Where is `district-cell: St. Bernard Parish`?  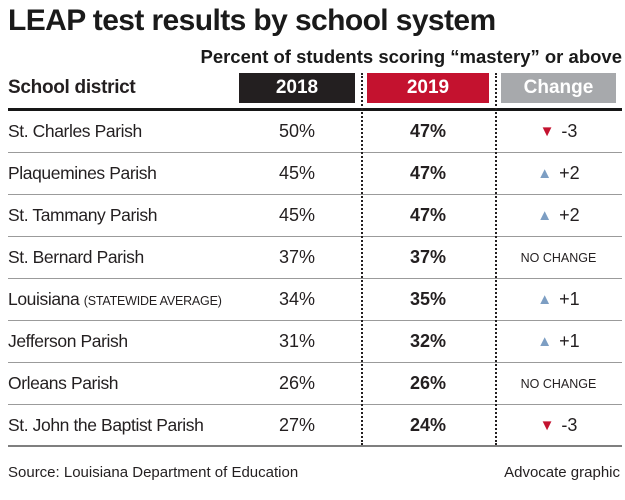 district-cell: St. Bernard Parish is located at coordinates (120, 257).